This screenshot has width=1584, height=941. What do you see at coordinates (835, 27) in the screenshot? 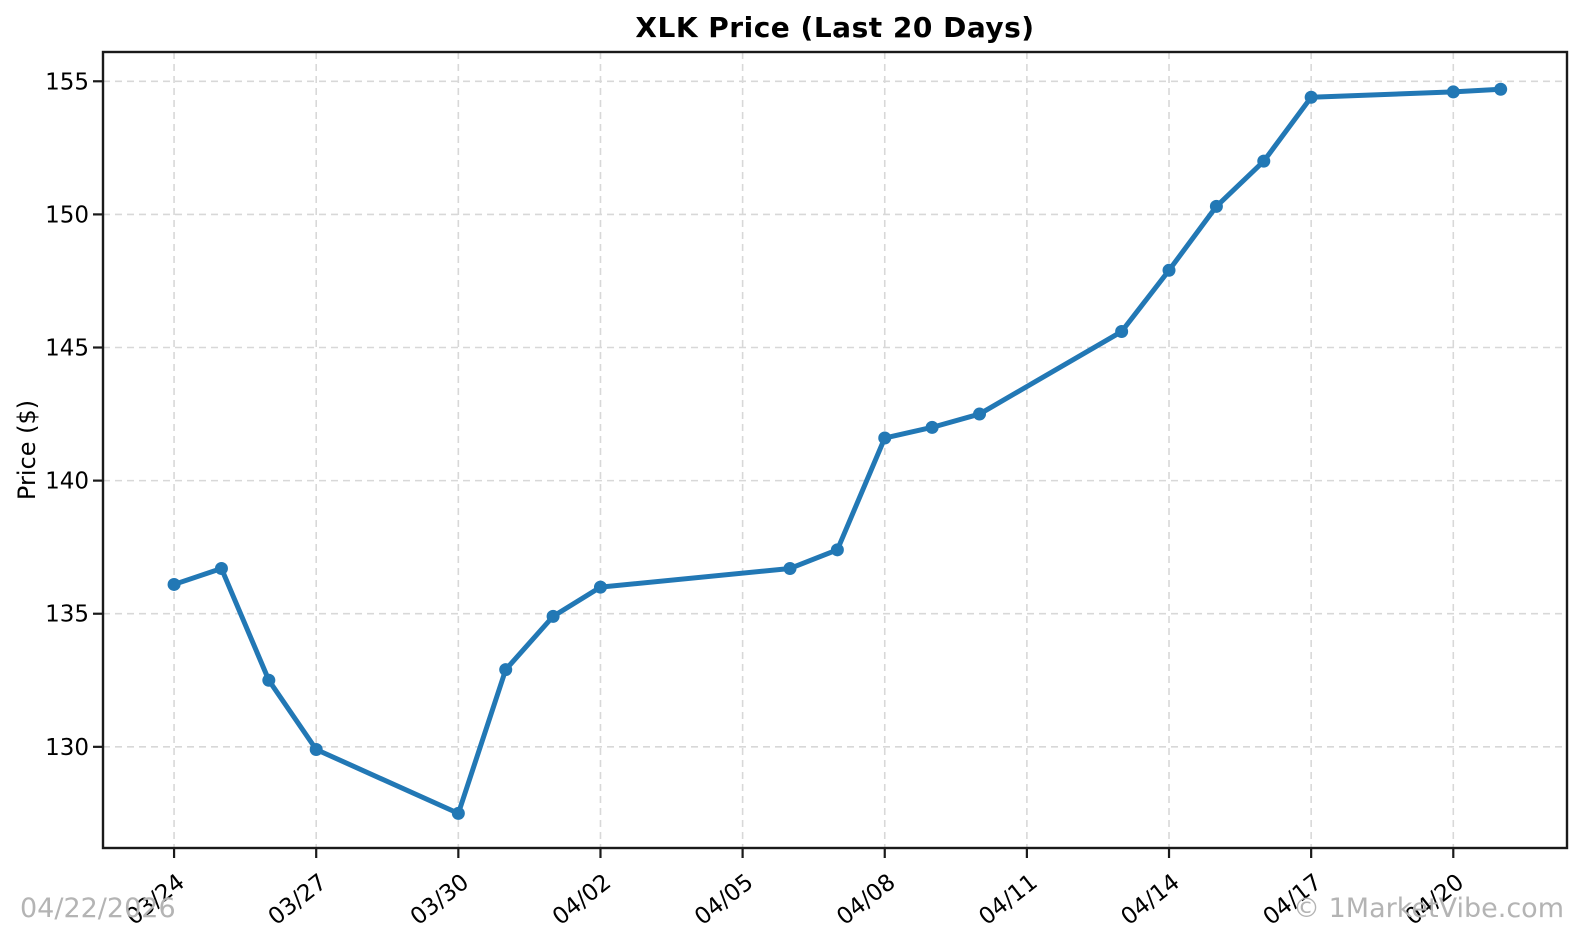
I see `chart-title: XLK Price (Last 20 Days)` at bounding box center [835, 27].